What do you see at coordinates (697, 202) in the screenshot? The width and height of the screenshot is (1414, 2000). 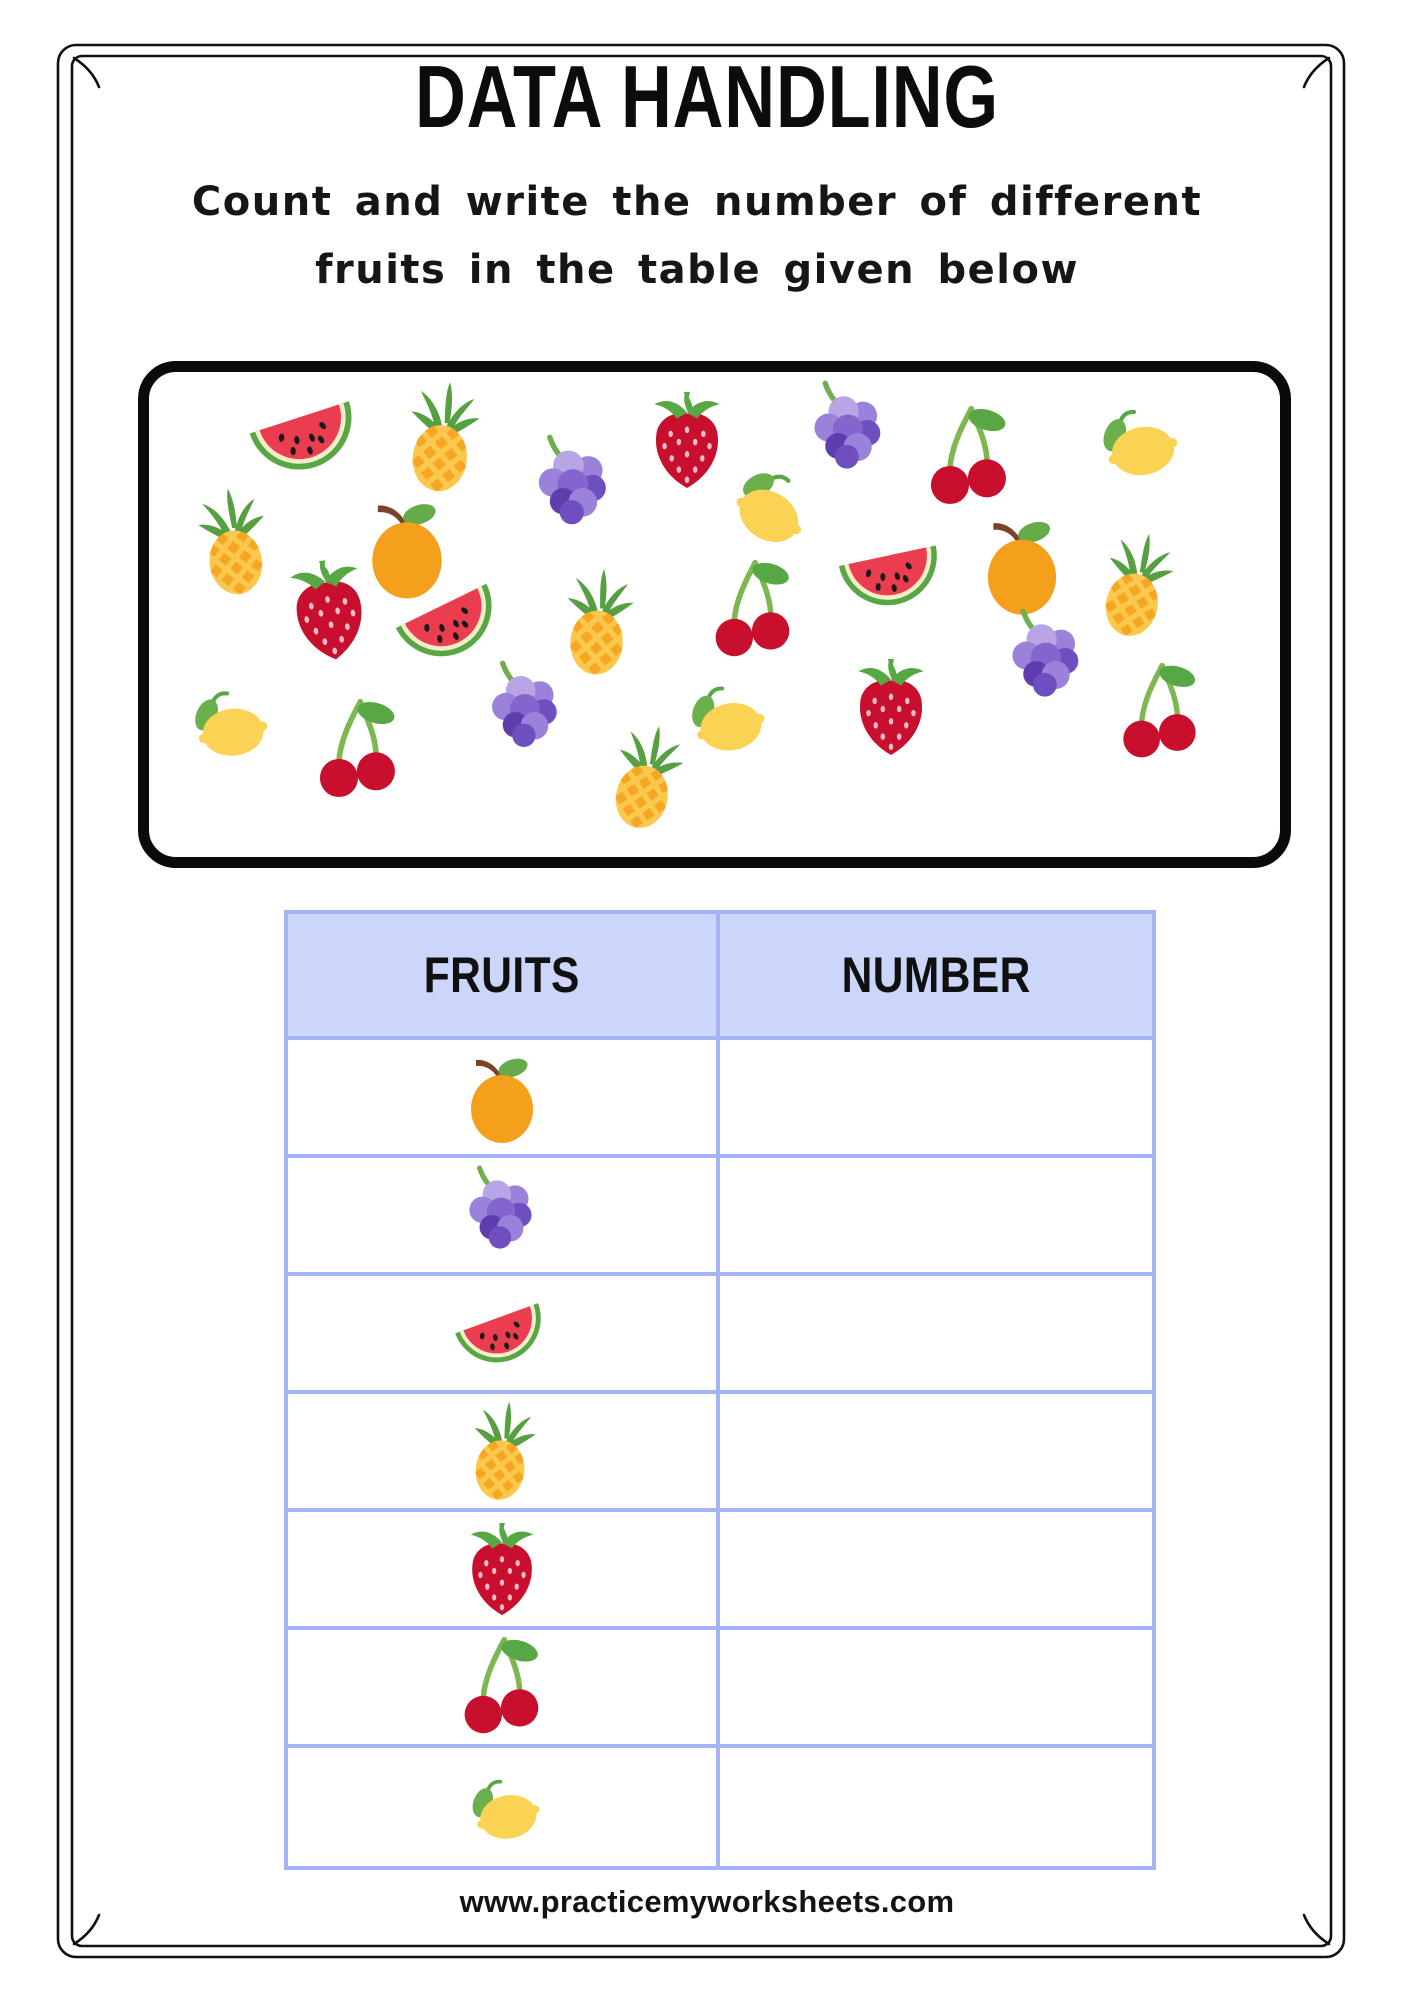 I see `instructions-line1: Count and write the number of different` at bounding box center [697, 202].